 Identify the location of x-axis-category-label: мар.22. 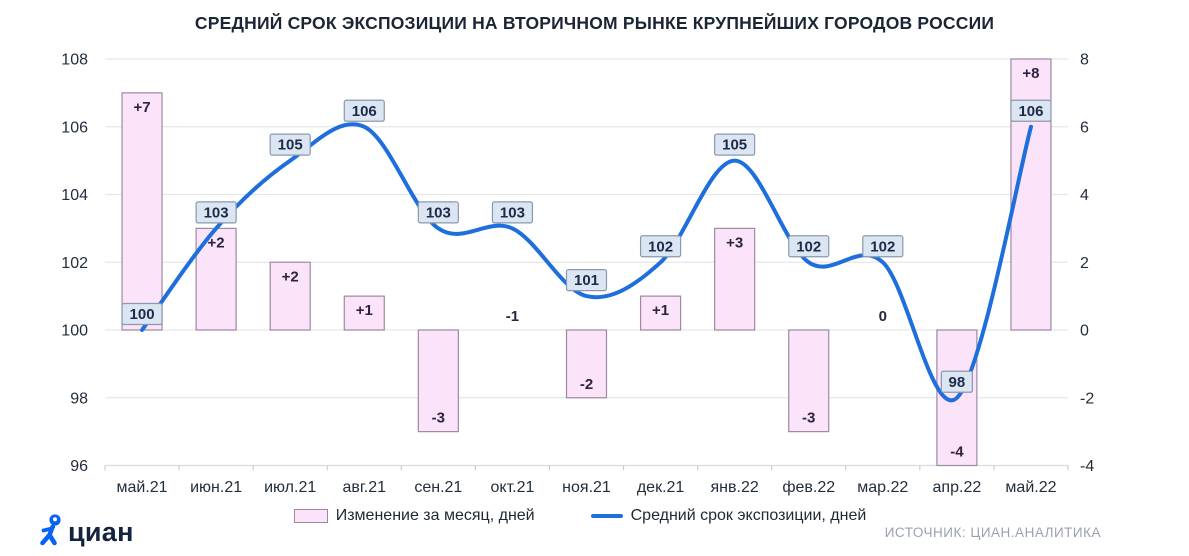
(882, 487).